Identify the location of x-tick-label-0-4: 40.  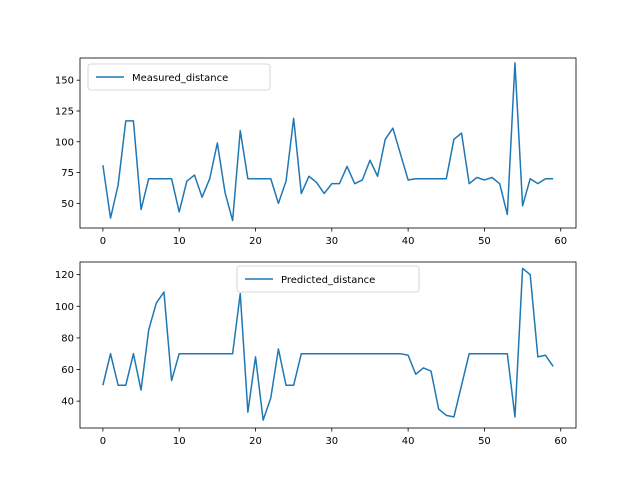
(408, 241).